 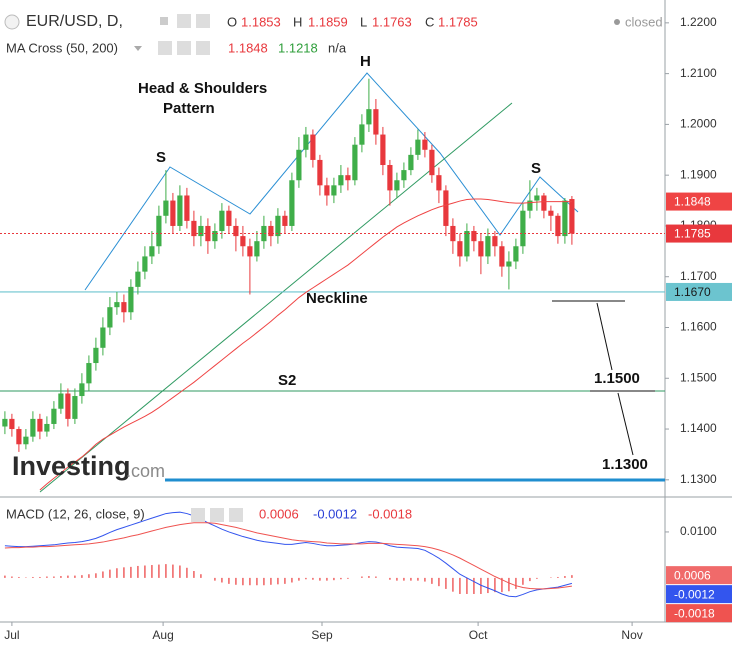 What do you see at coordinates (699, 291) in the screenshot?
I see `level-tag-bg` at bounding box center [699, 291].